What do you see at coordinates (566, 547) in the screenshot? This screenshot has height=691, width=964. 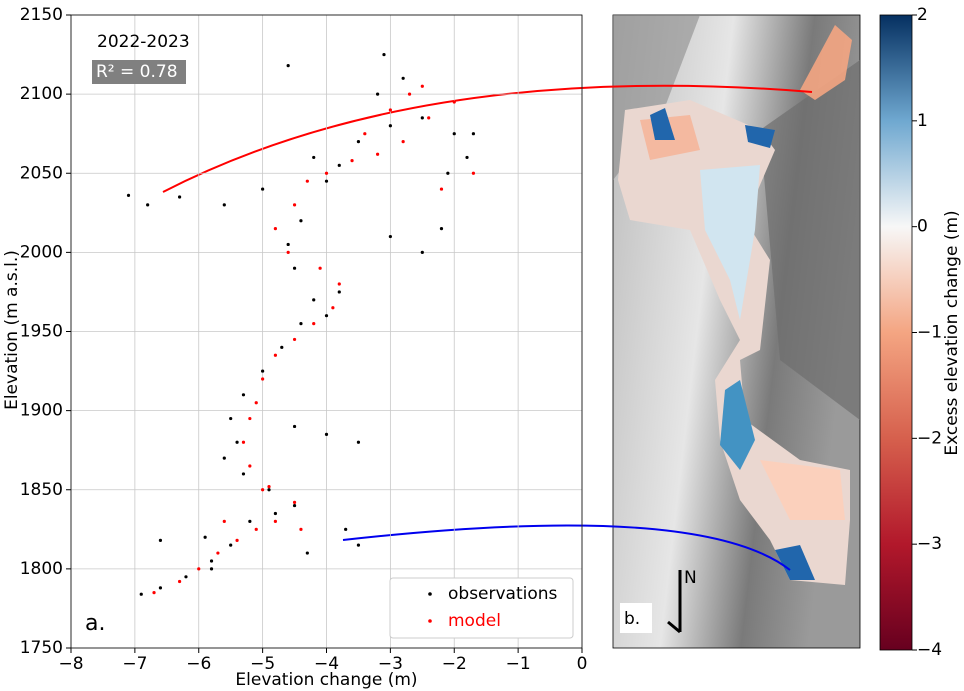 I see `link-arrow` at bounding box center [566, 547].